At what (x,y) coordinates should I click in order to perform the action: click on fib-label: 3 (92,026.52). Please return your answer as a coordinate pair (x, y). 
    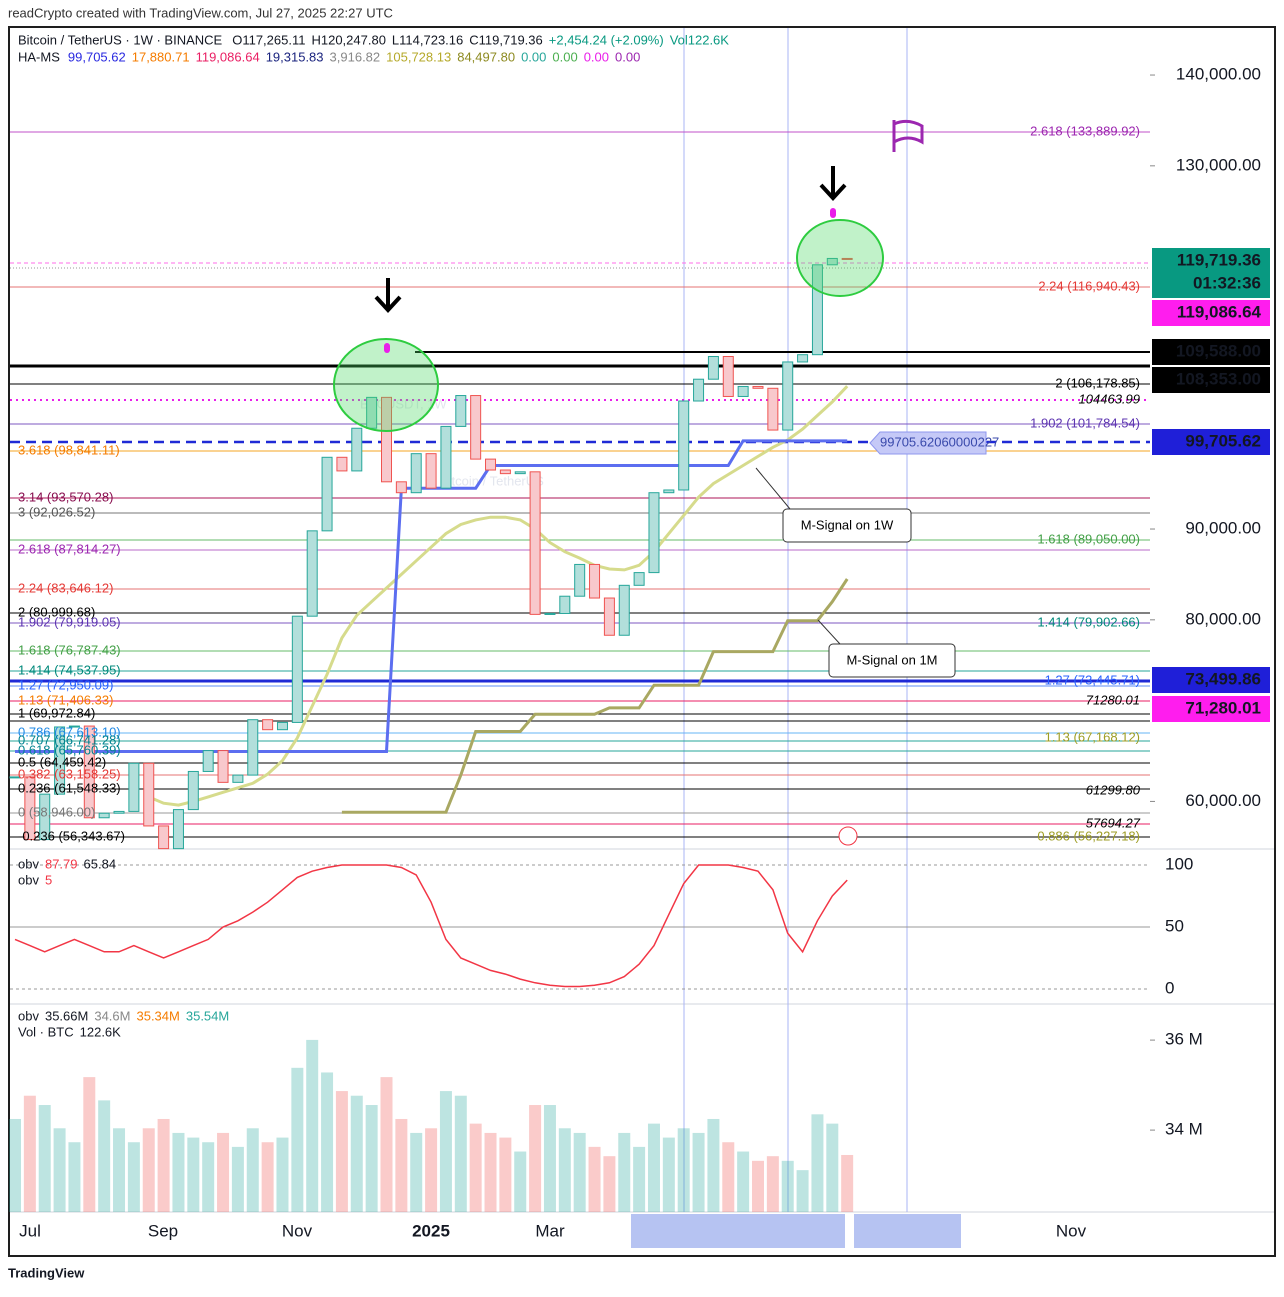
    Looking at the image, I should click on (56, 511).